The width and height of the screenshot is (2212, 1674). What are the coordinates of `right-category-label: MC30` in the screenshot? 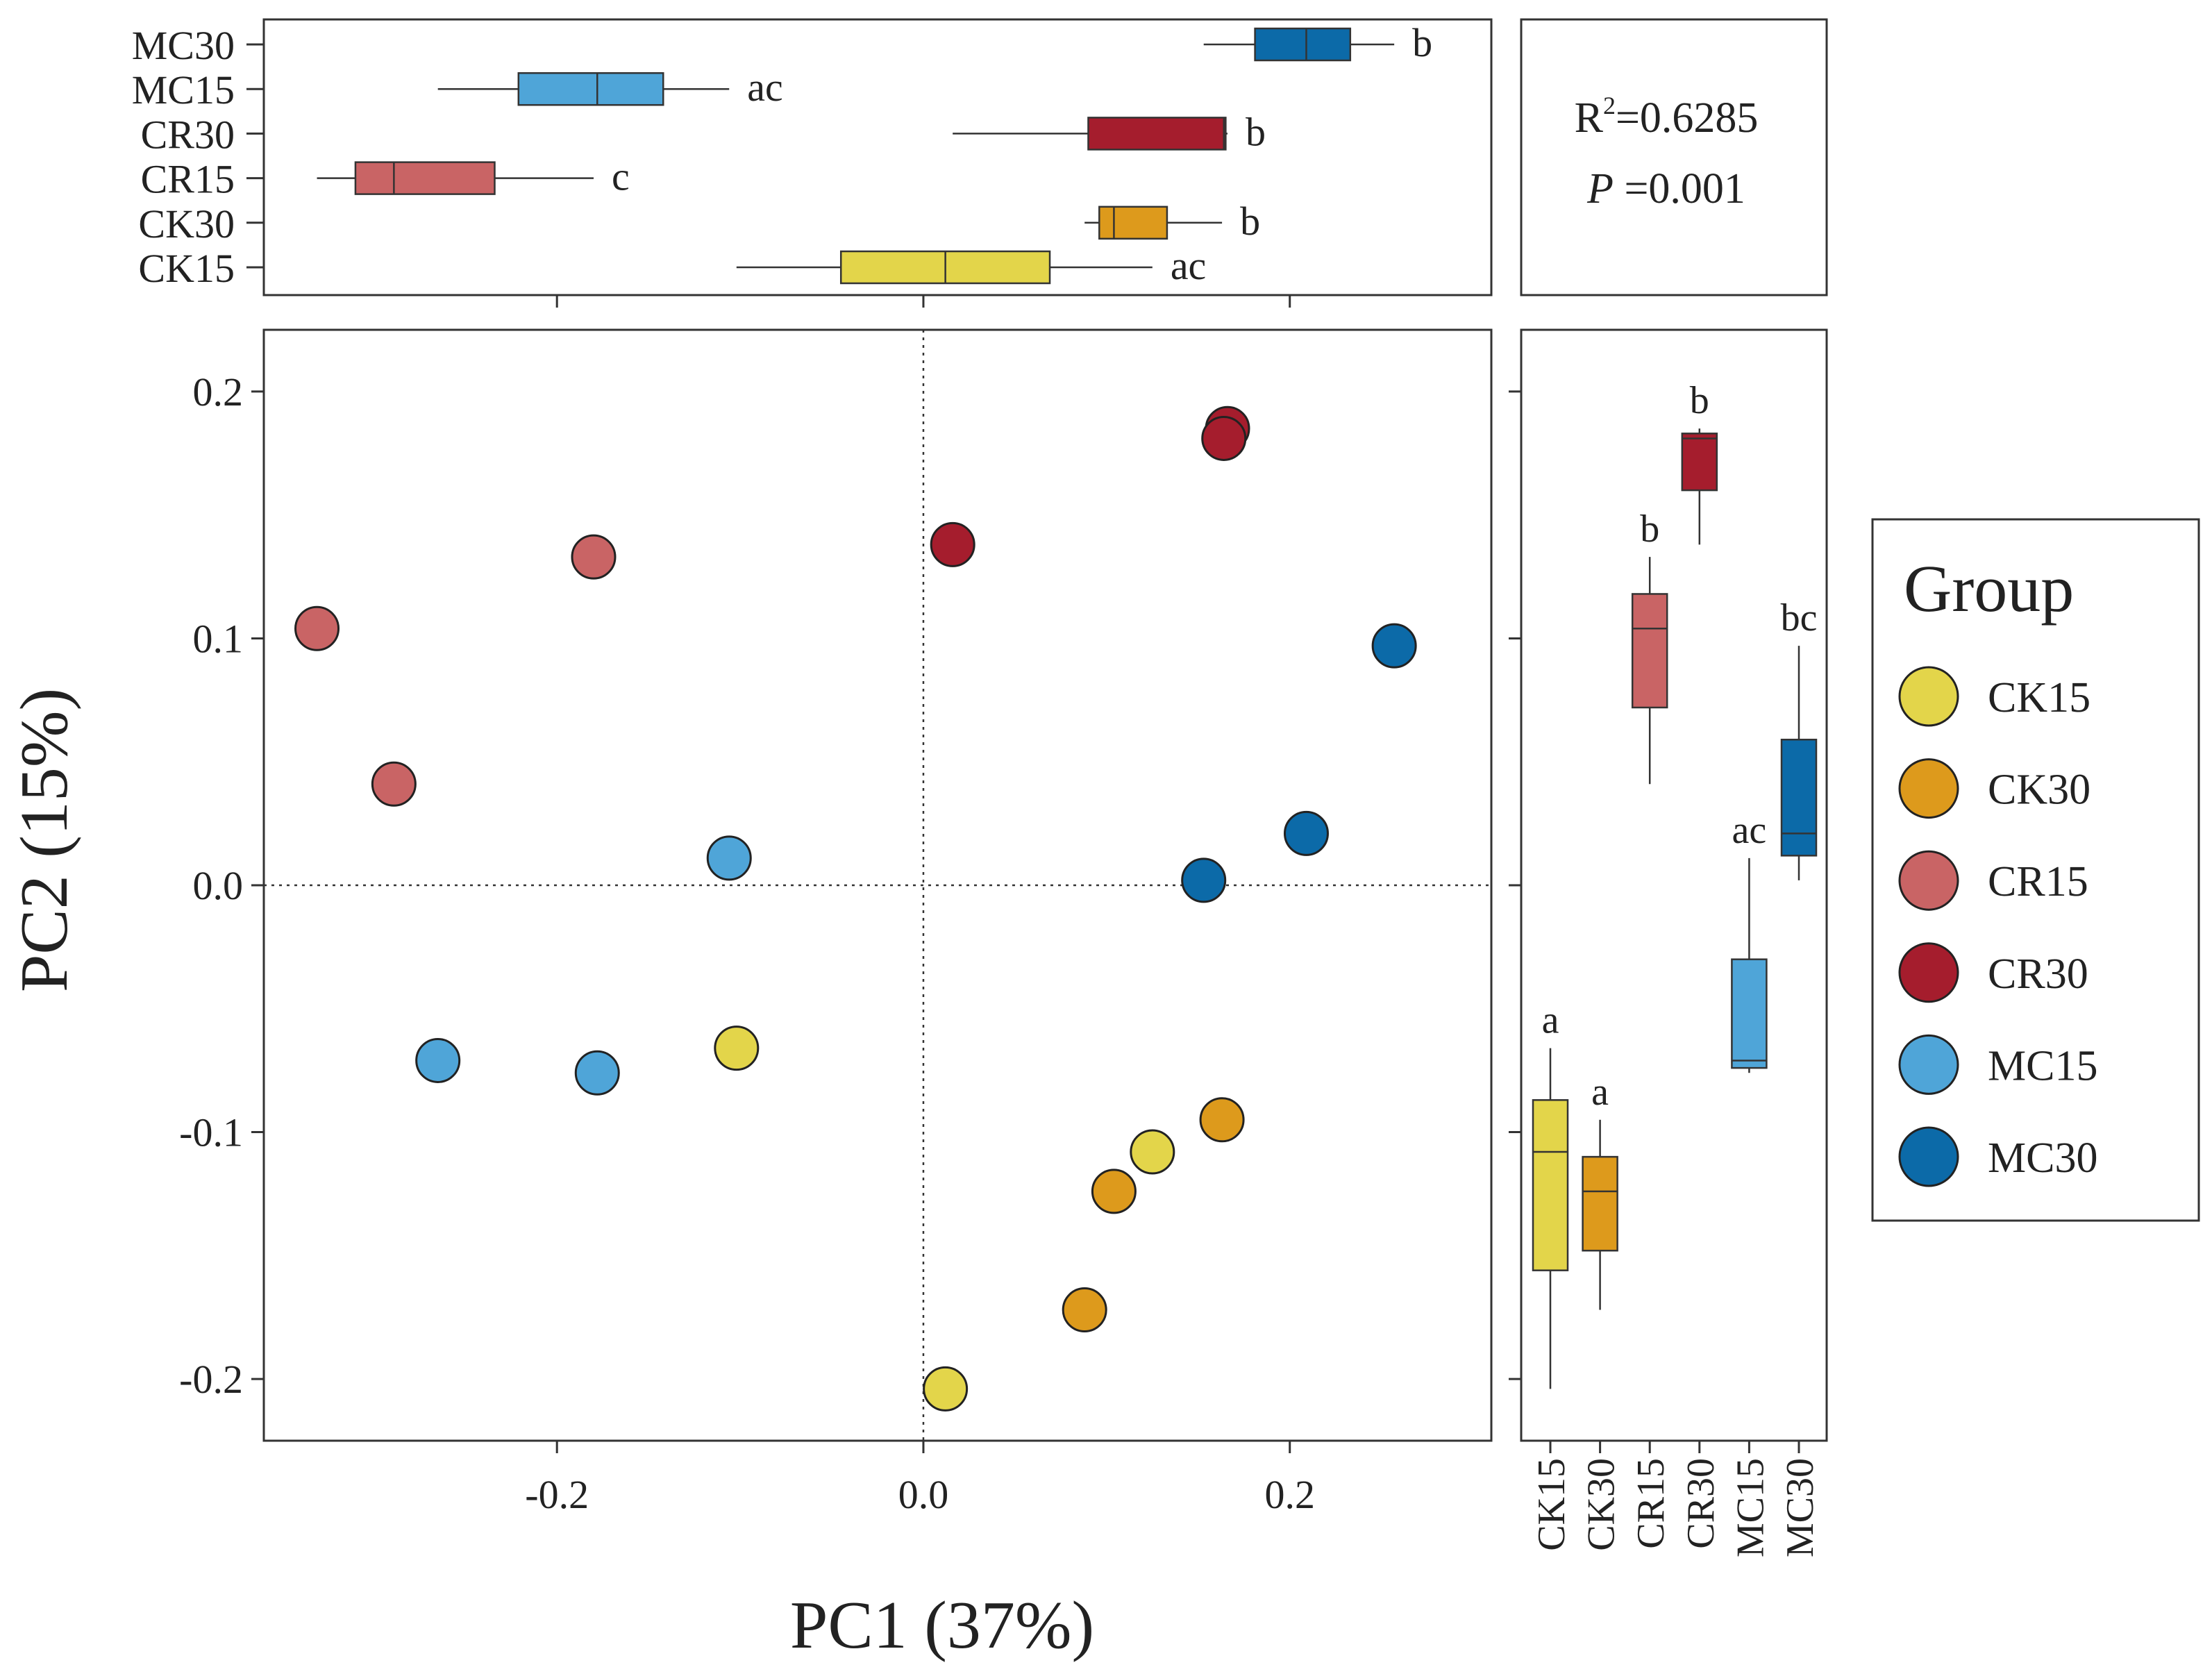 It's located at (1800, 1507).